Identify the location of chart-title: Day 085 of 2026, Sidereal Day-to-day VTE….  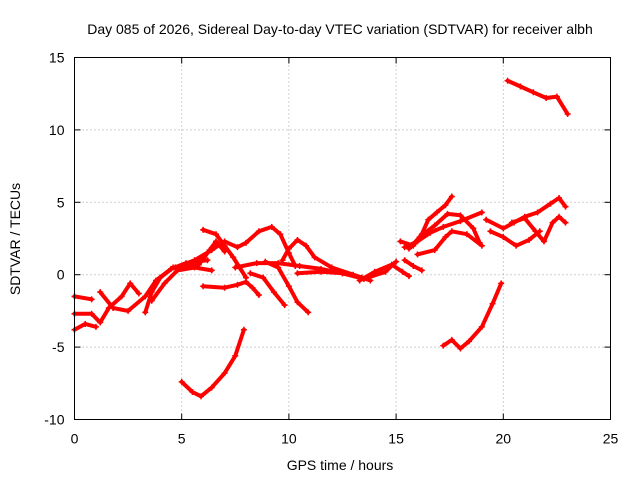
(340, 29).